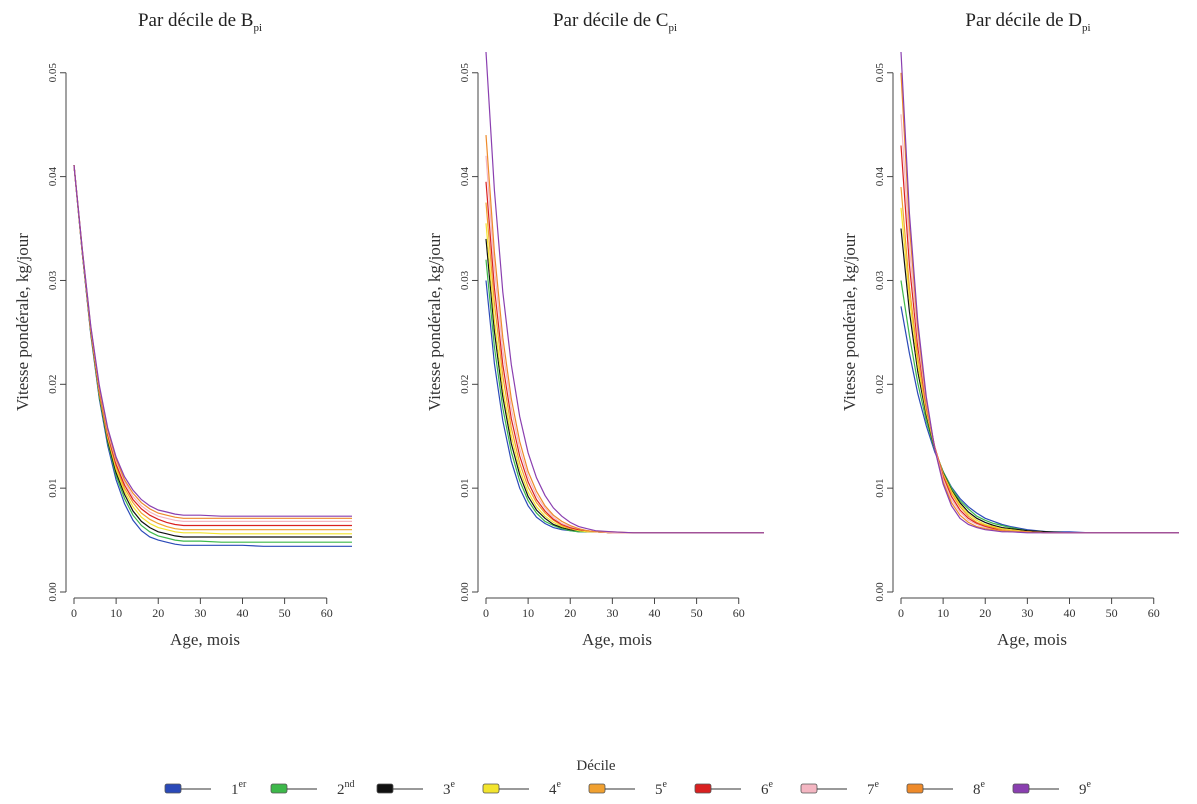 This screenshot has height=804, width=1197. Describe the element at coordinates (522, 788) in the screenshot. I see `legend-item-4: 4e` at that location.